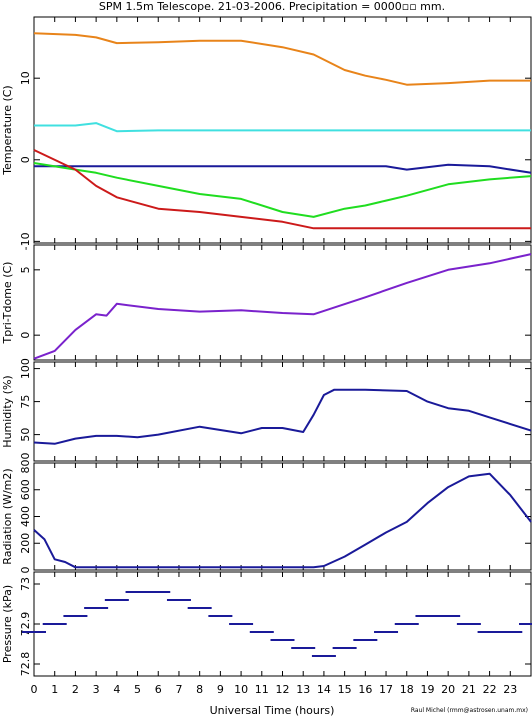  I want to click on y-tick-label-0-2: 10, so click(25, 78).